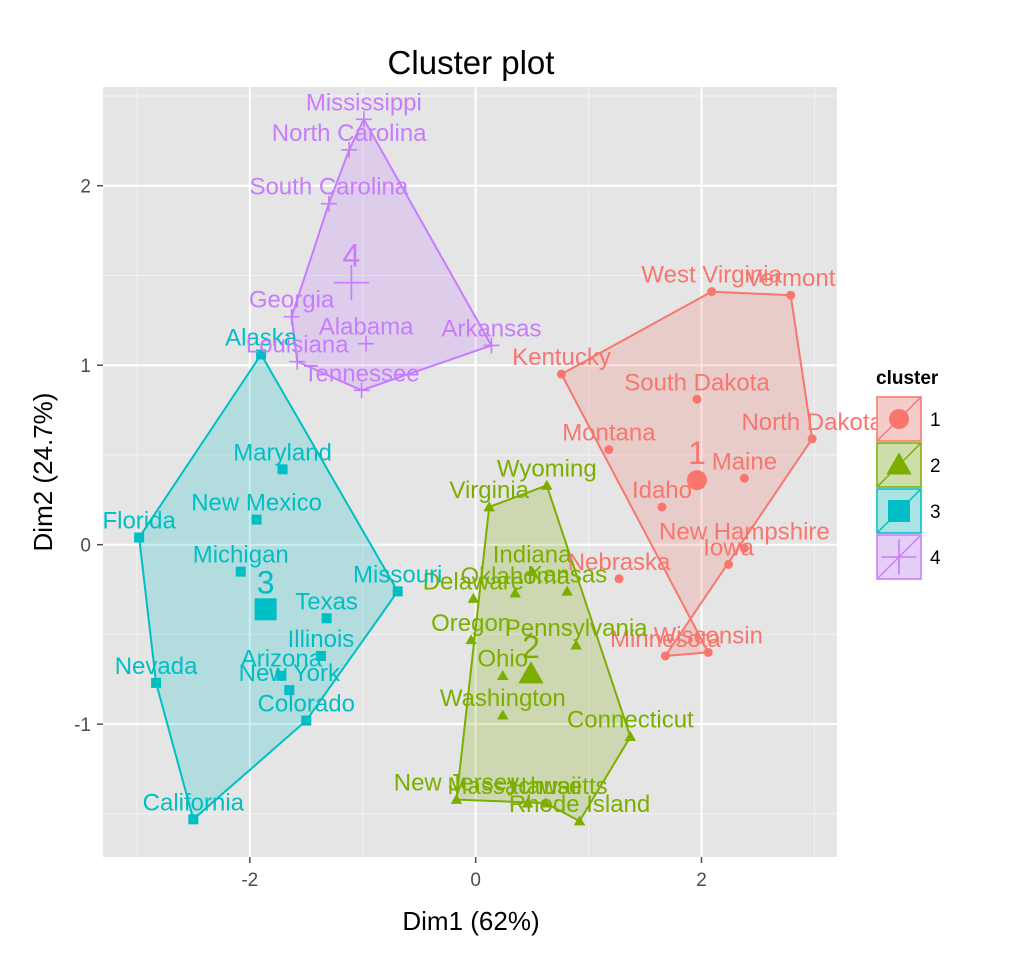 This screenshot has width=1036, height=960. Describe the element at coordinates (249, 880) in the screenshot. I see `x-tick-label: -2` at that location.